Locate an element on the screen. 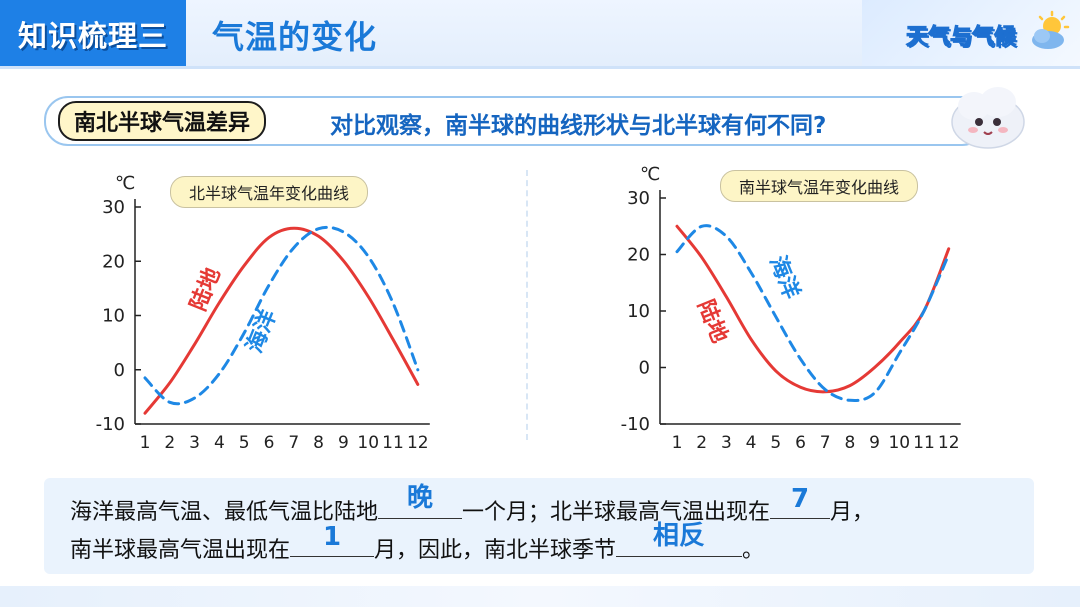 This screenshot has width=1080, height=607. cloud-mascot-icon is located at coordinates (988, 118).